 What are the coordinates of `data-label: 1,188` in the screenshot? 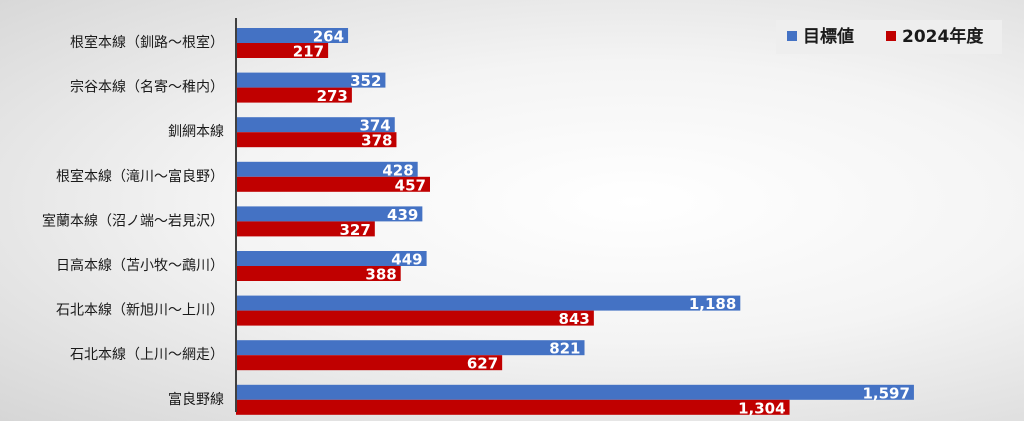 It's located at (712, 304).